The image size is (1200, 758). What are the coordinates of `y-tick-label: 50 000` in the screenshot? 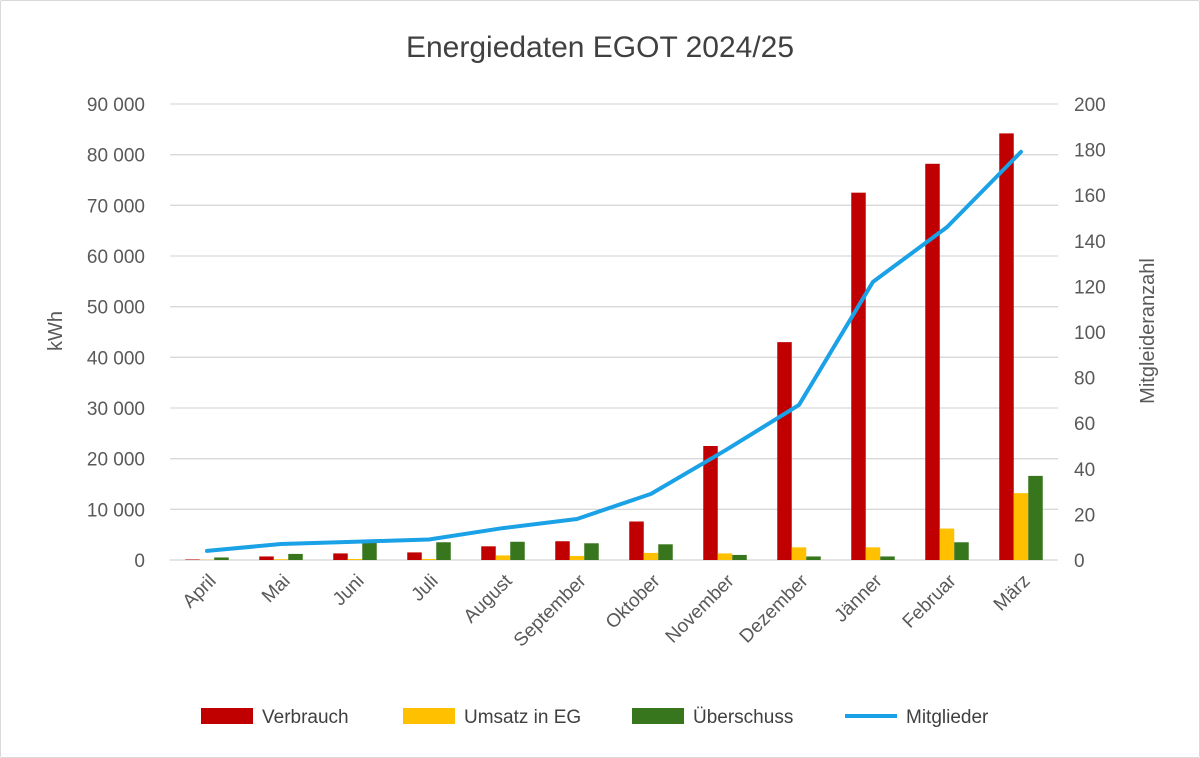 It's located at (116, 308).